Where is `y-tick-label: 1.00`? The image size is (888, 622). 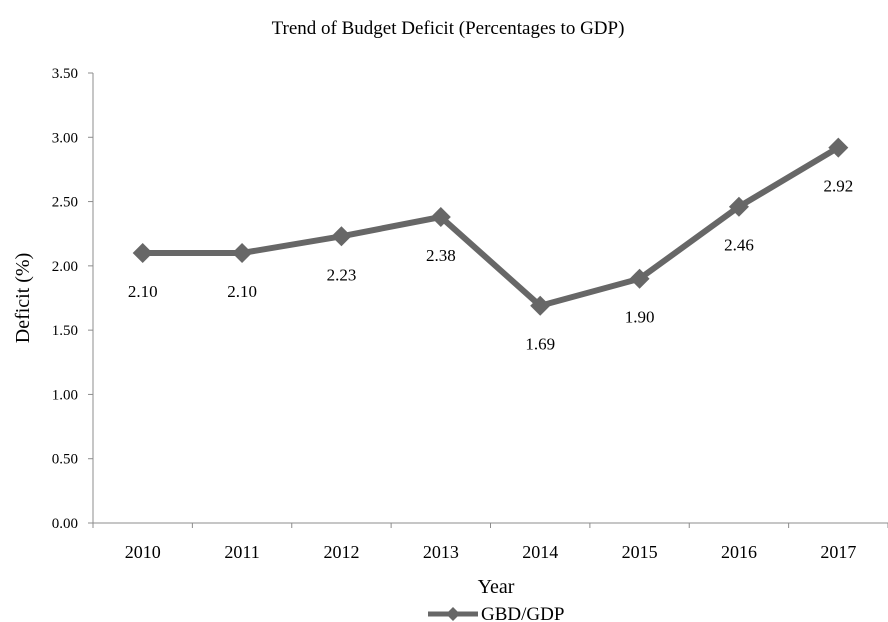 y-tick-label: 1.00 is located at coordinates (65, 395).